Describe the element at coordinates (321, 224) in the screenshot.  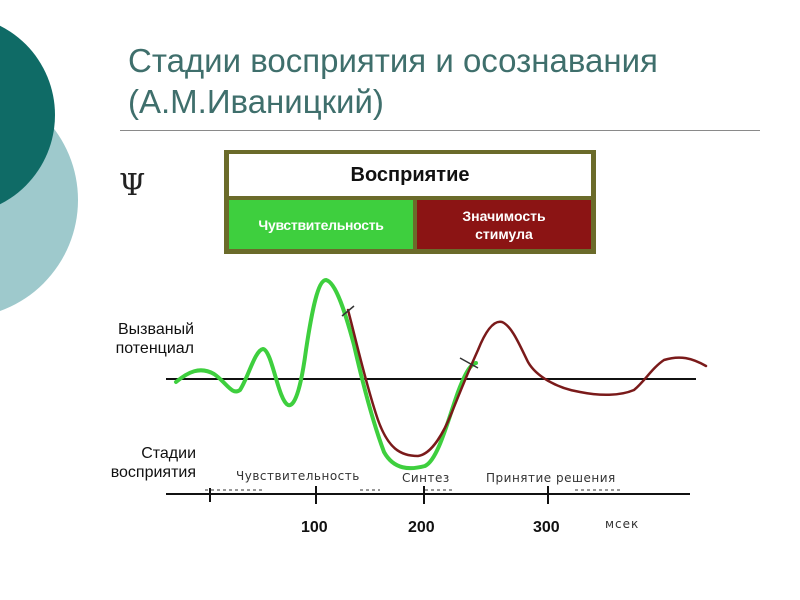
I see `sensitivity-cell: Чувствительность` at that location.